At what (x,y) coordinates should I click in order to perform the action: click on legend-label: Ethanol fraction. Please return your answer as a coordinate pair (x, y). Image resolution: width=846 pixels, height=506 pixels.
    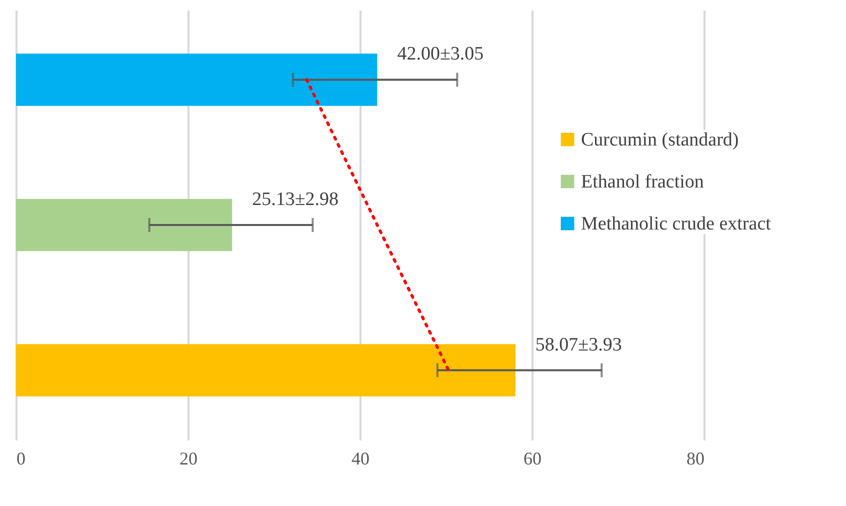
    Looking at the image, I should click on (642, 182).